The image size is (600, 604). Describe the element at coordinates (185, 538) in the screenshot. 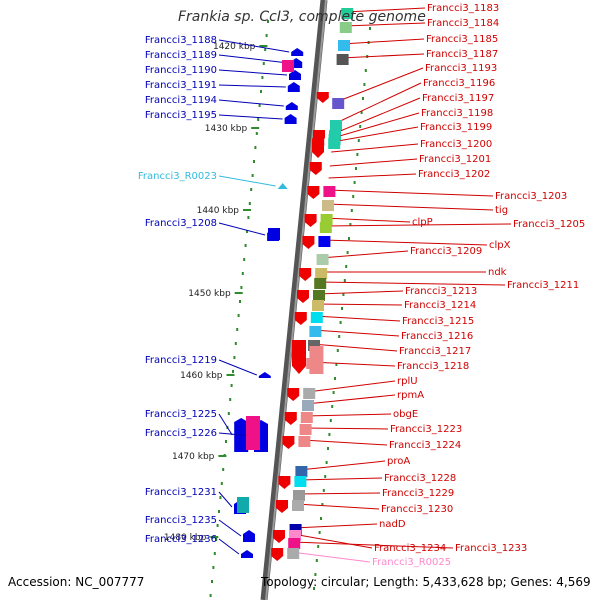

I see `kbp-tick-label: 1480 kbp` at that location.